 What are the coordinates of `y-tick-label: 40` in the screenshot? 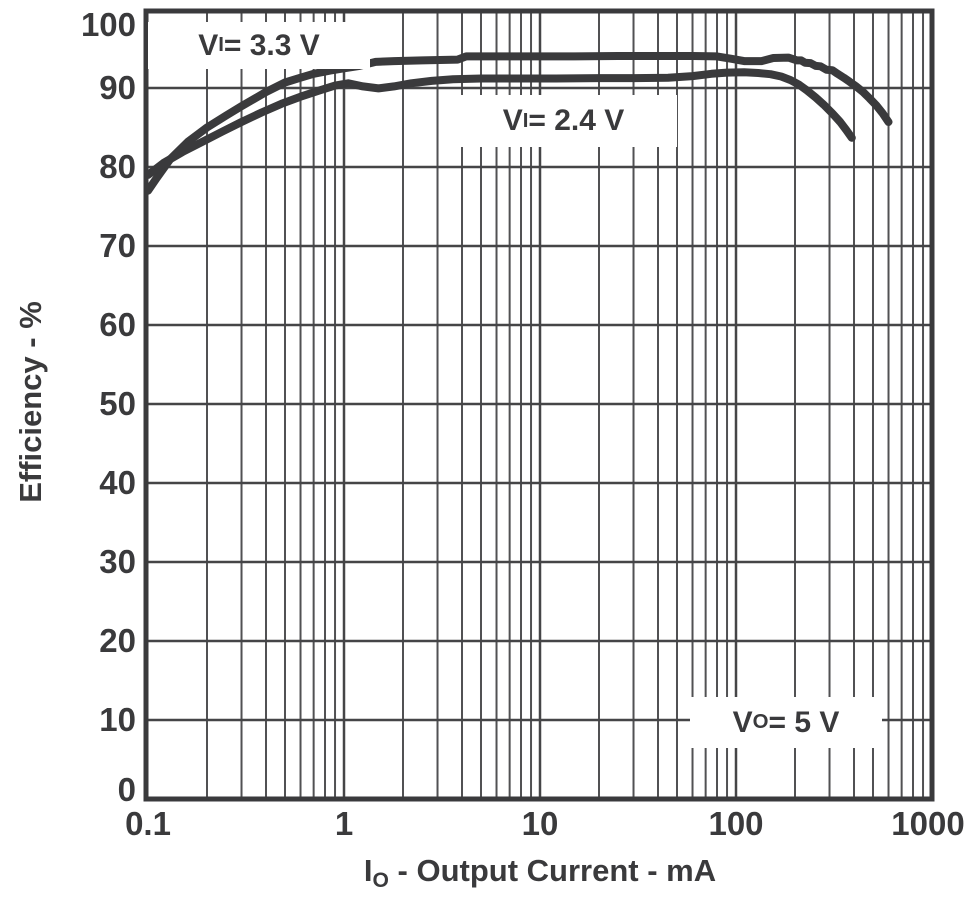 It's located at (117, 482).